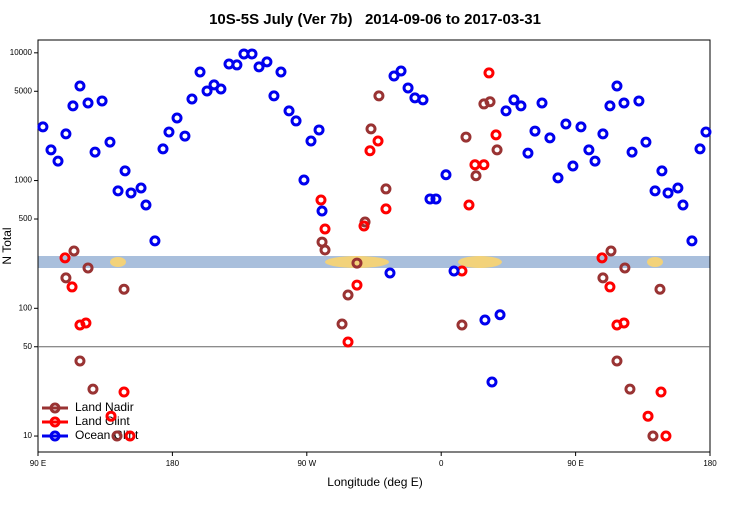 This screenshot has width=750, height=505. I want to click on map-strip, so click(374, 262).